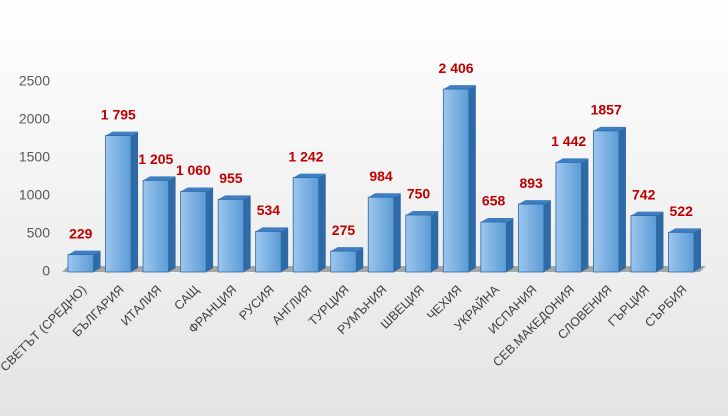 This screenshot has width=728, height=416. Describe the element at coordinates (34, 119) in the screenshot. I see `y-tick-label: 2000` at that location.